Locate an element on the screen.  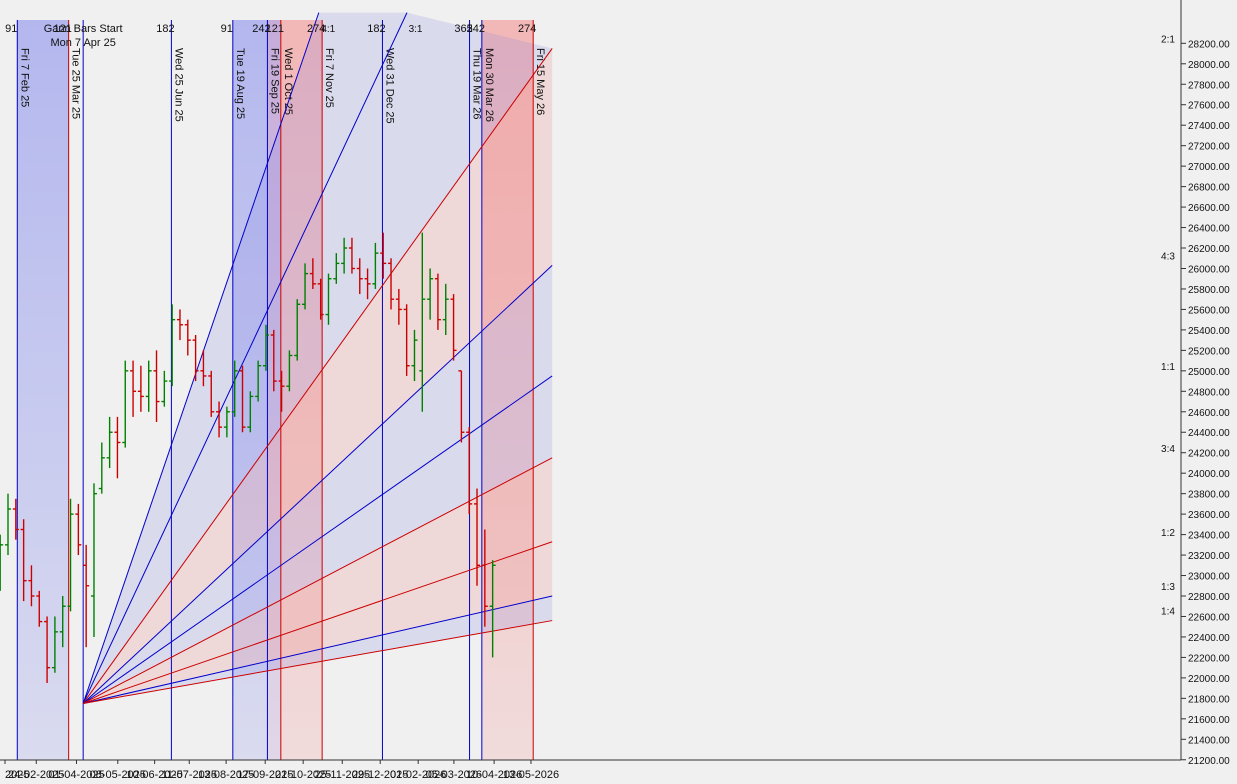
y-tick-label: 27200.00 is located at coordinates (1209, 147).